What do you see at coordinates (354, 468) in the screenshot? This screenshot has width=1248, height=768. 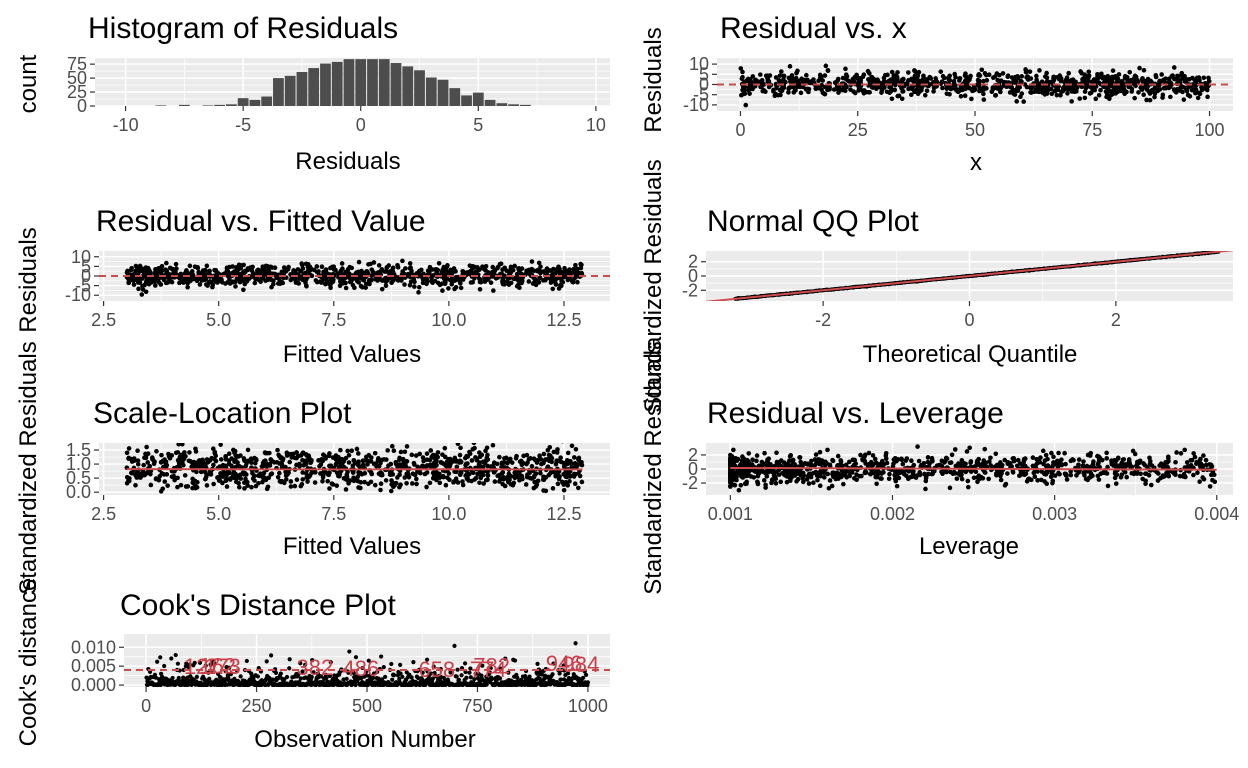 I see `scale-location-points` at bounding box center [354, 468].